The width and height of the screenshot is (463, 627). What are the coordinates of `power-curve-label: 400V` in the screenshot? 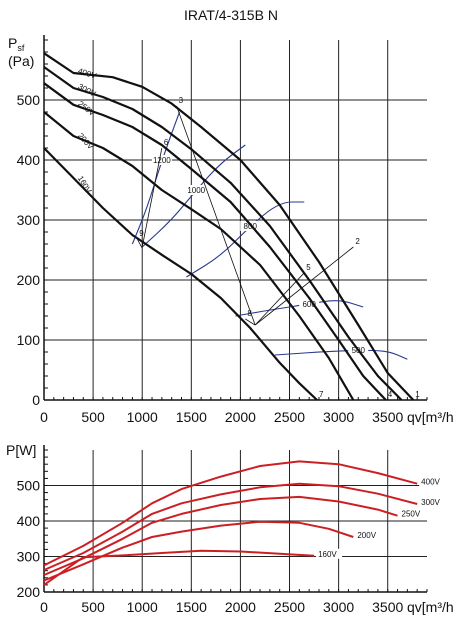 It's located at (430, 482).